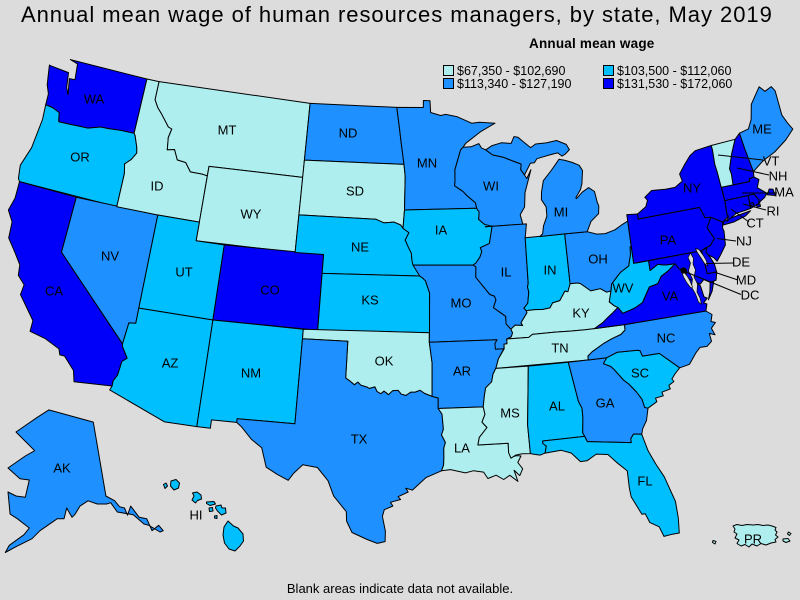 The height and width of the screenshot is (600, 800). Describe the element at coordinates (773, 211) in the screenshot. I see `svg-text: RI` at that location.